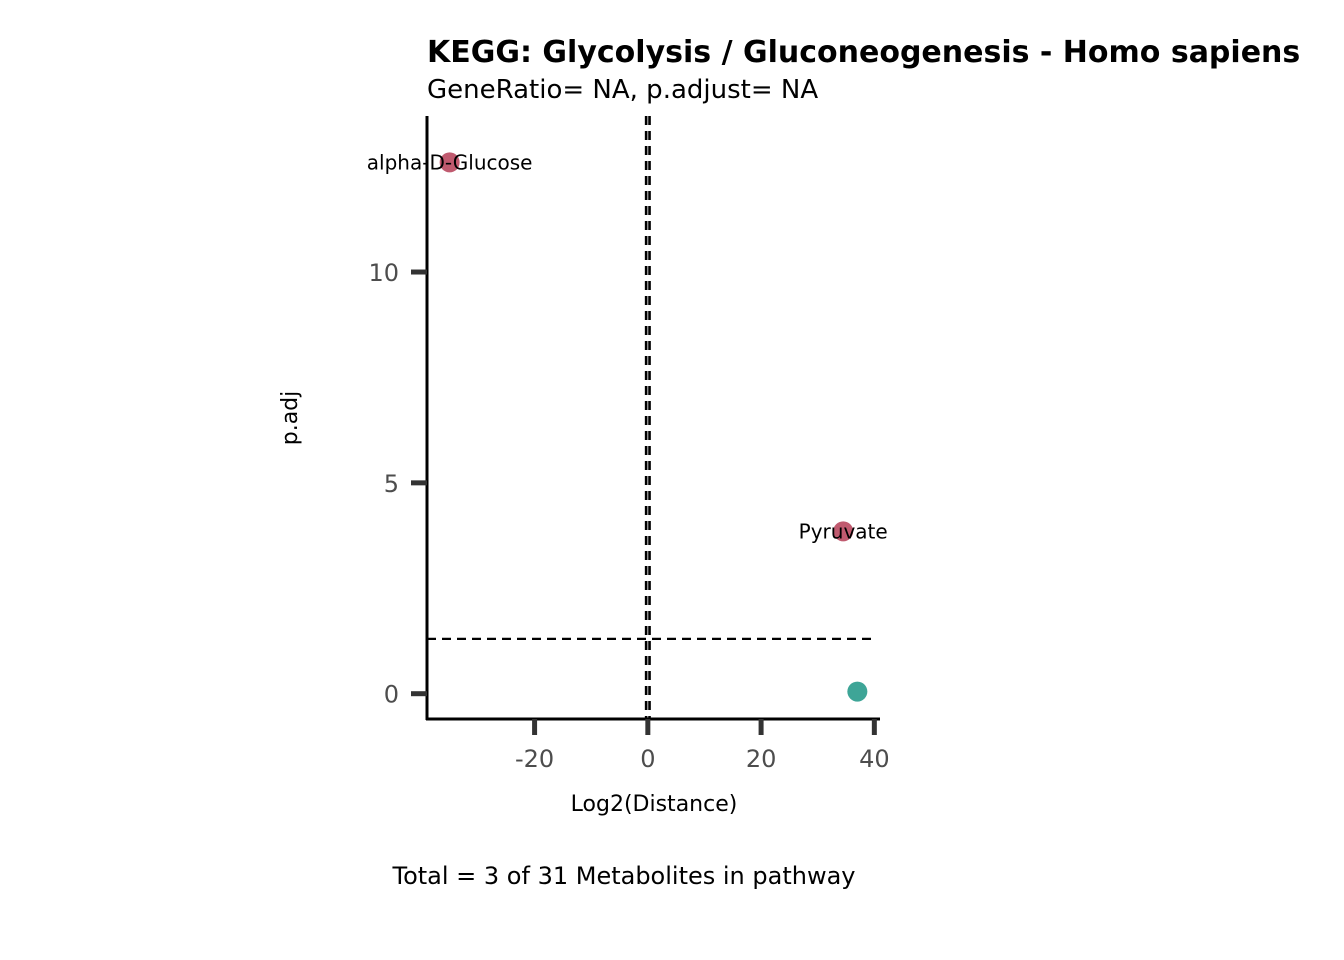  Describe the element at coordinates (622, 90) in the screenshot. I see `chart-subtitle: GeneRatio= NA, p.adjust= NA` at that location.